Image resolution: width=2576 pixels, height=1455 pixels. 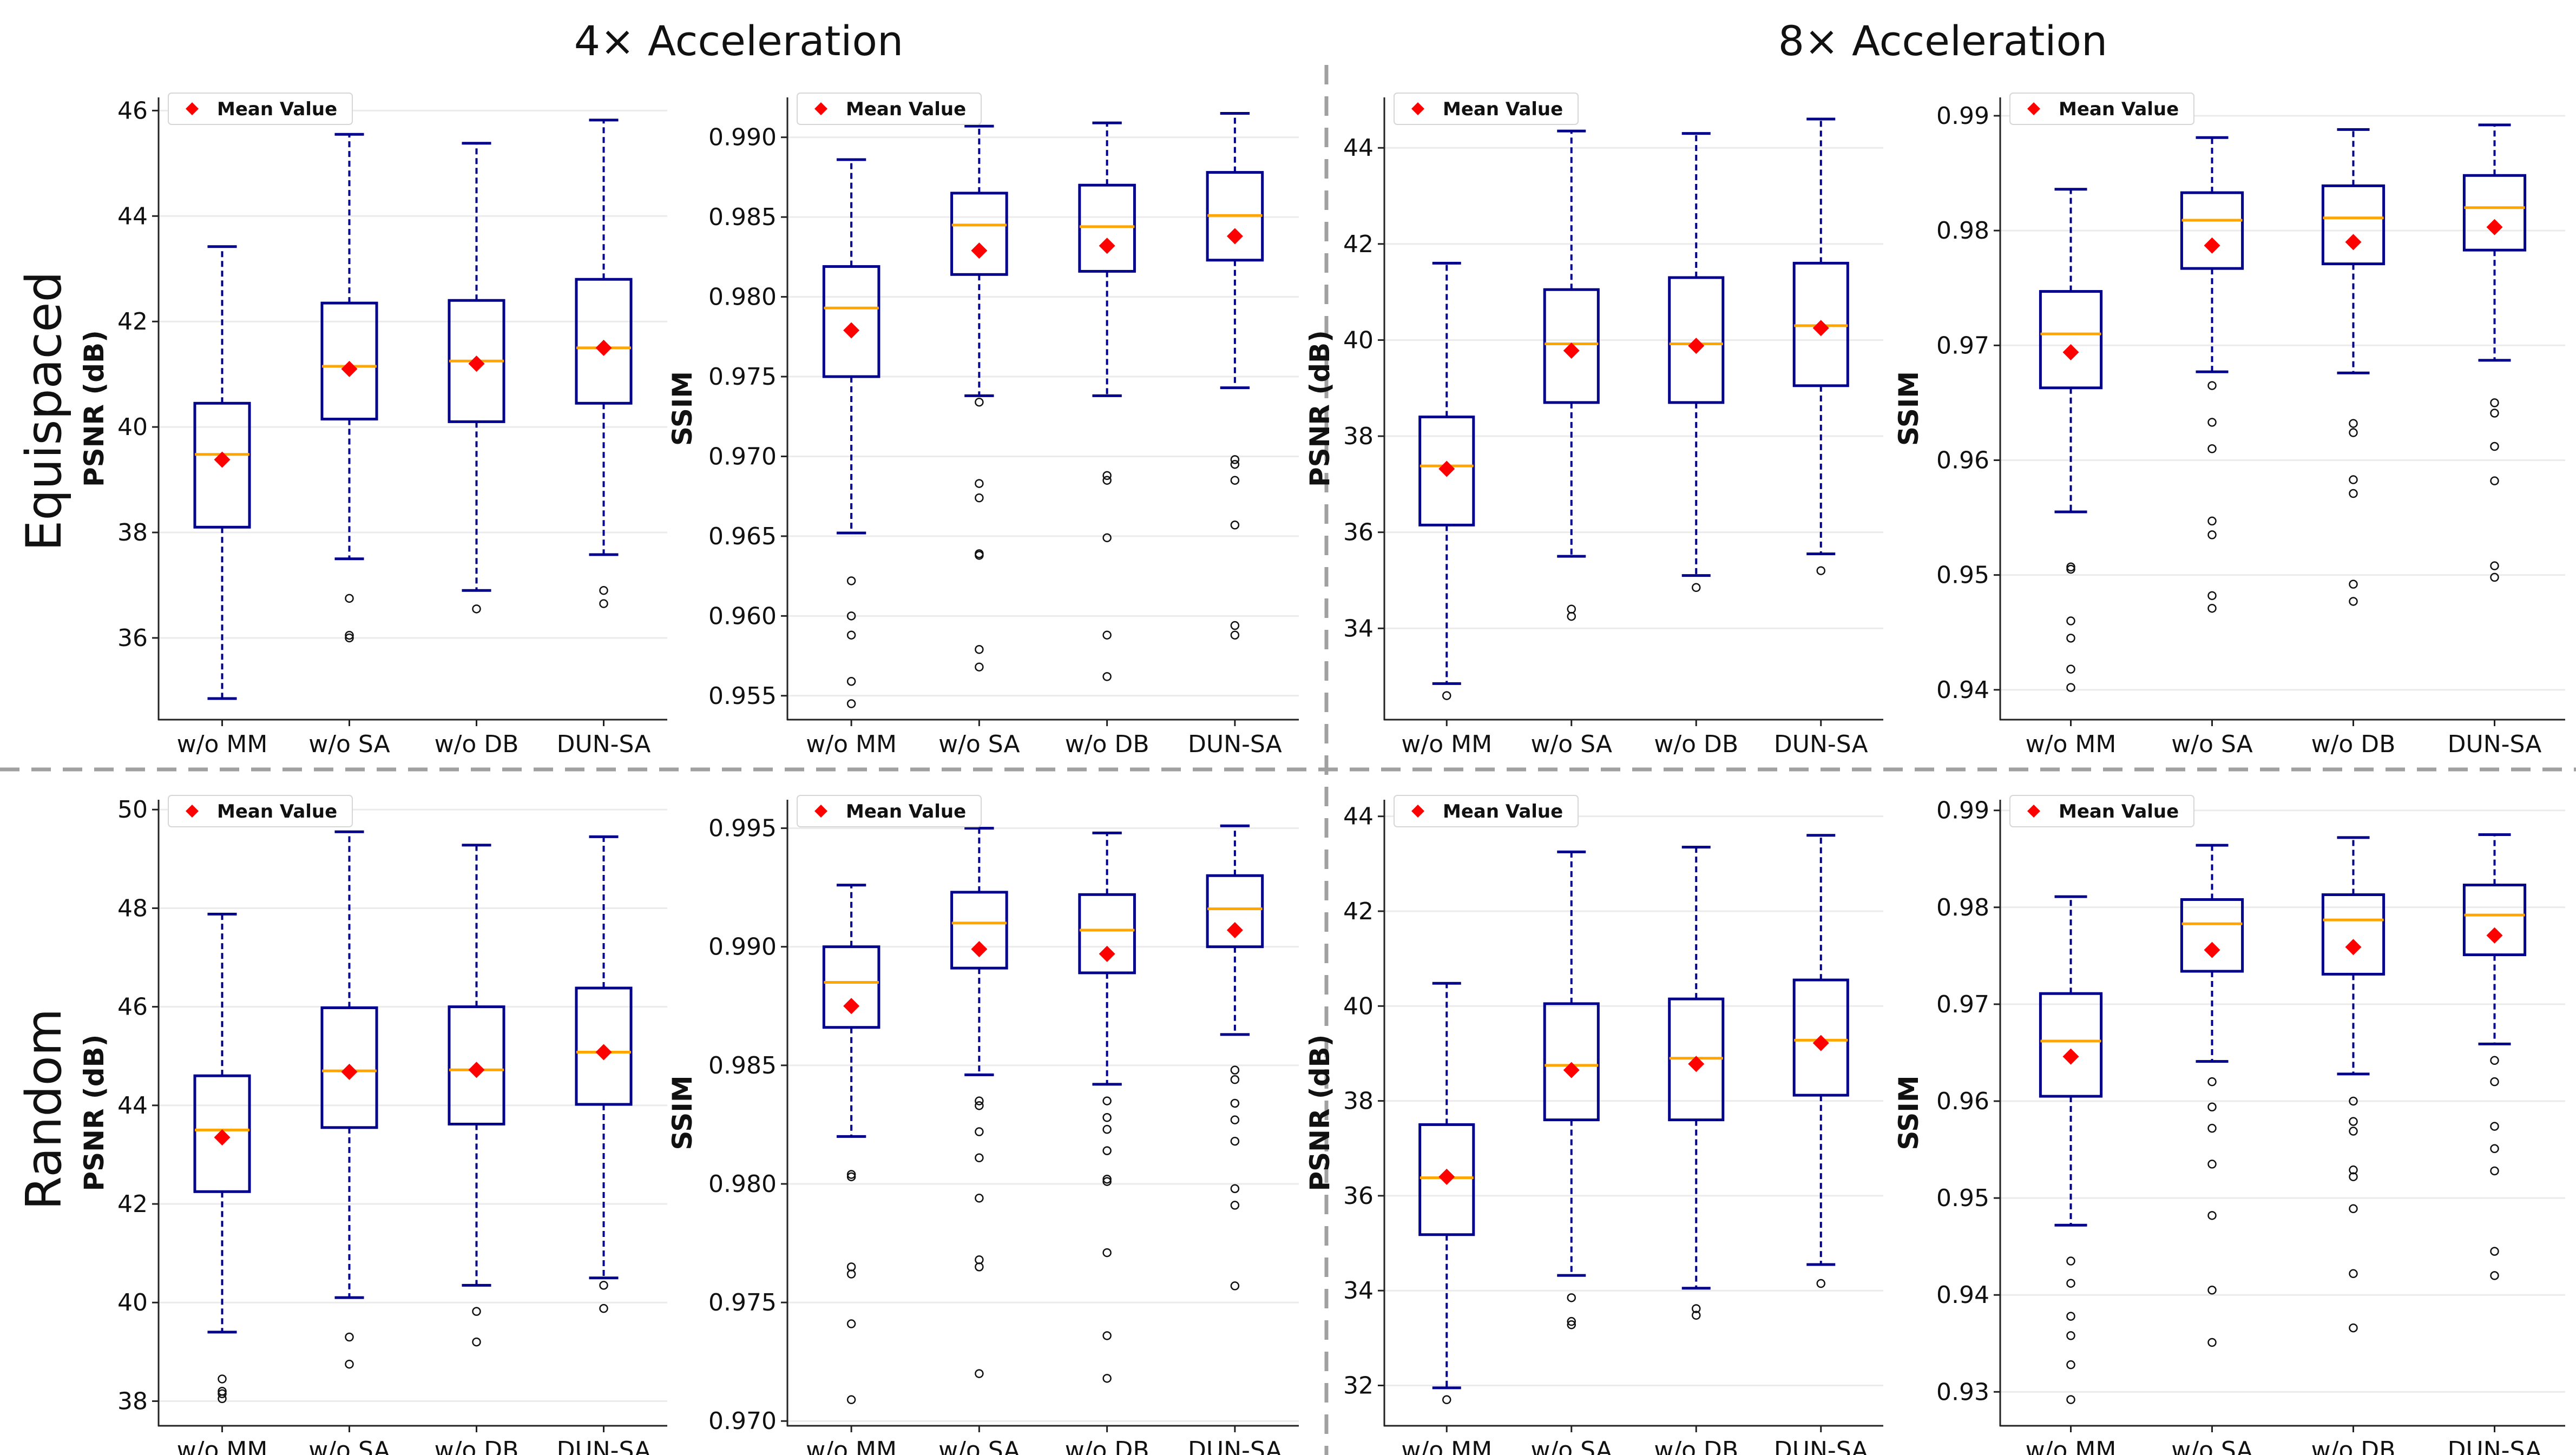 What do you see at coordinates (2212, 744) in the screenshot?
I see `x-tick-label-w-o-sa: w/o SA` at bounding box center [2212, 744].